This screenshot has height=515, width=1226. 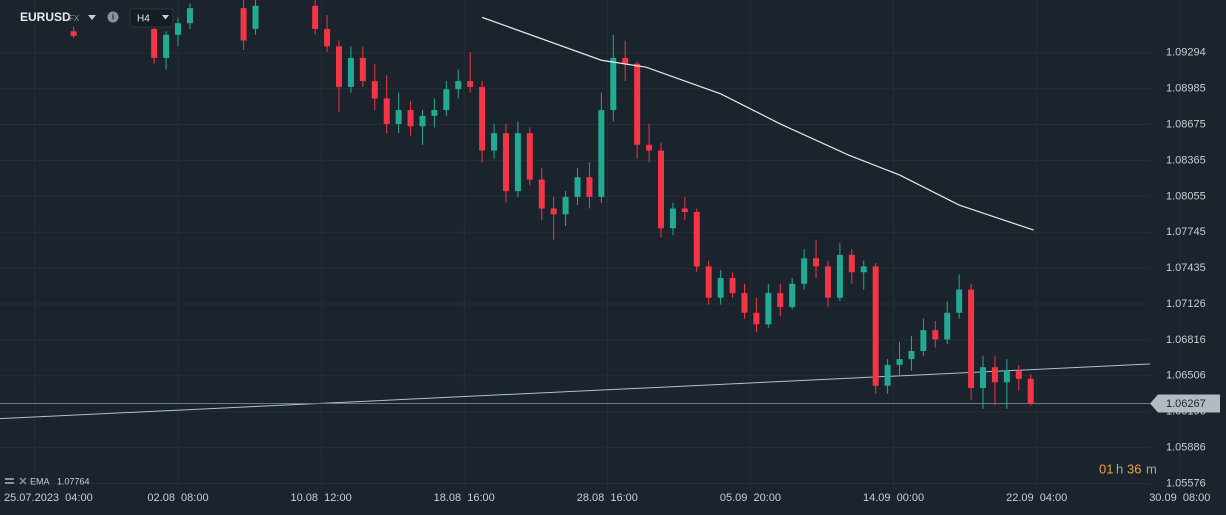 I want to click on x-tick-label: 05.09 20:00, so click(x=750, y=498).